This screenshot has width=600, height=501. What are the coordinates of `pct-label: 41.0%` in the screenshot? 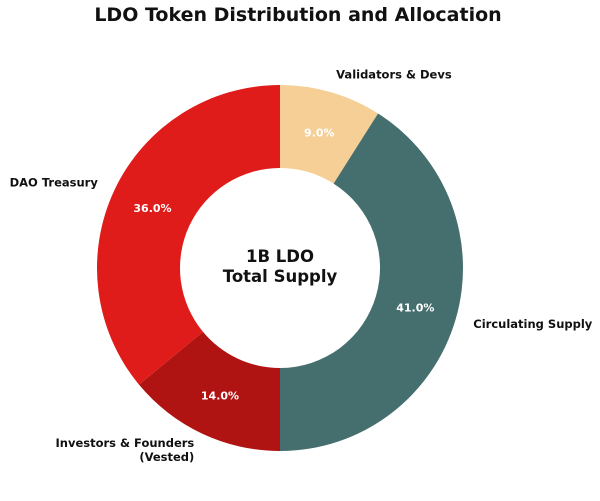 It's located at (415, 307).